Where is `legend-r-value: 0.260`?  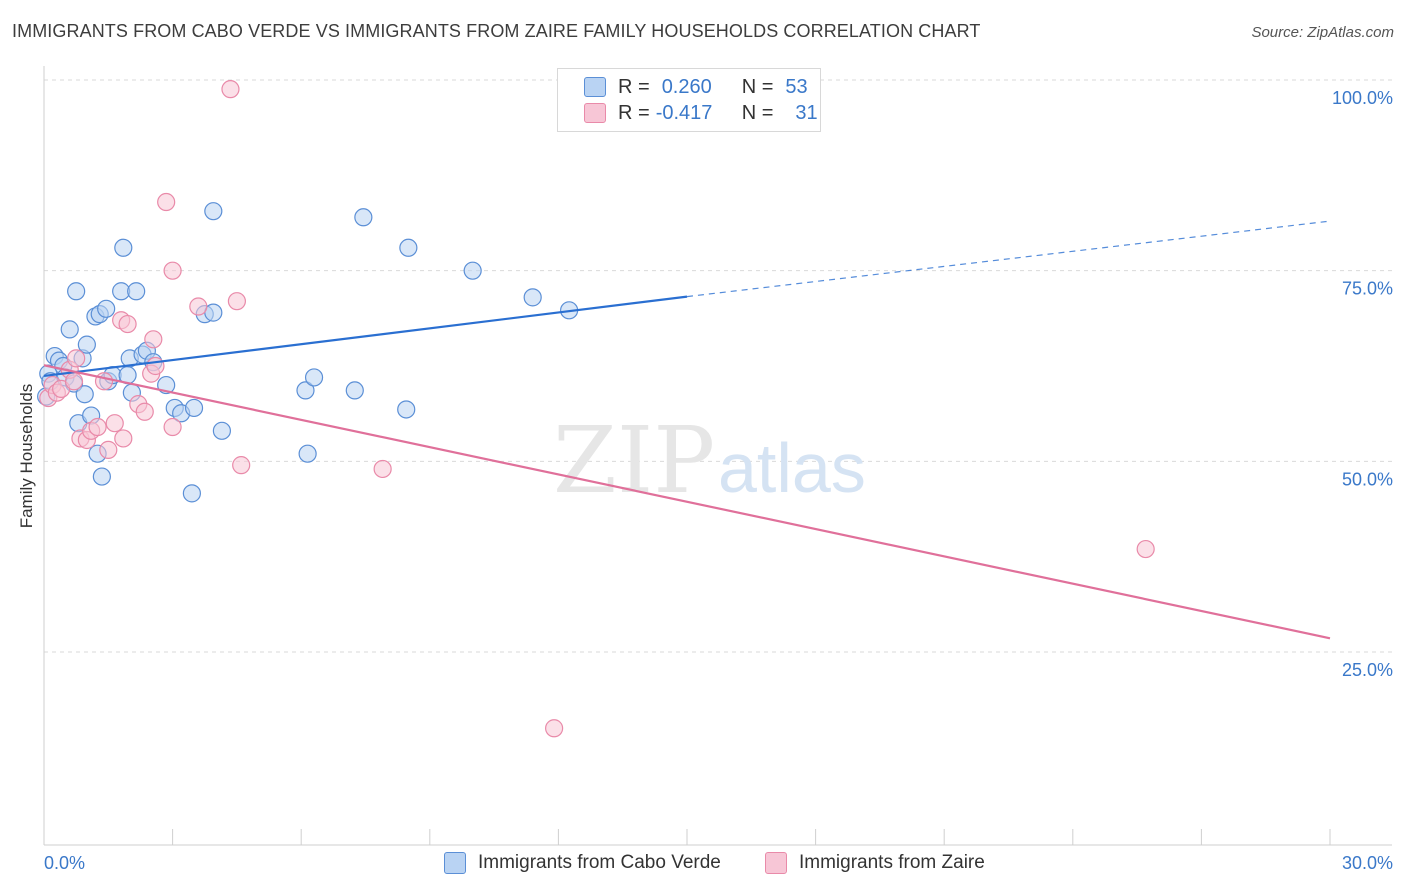 legend-r-value: 0.260 is located at coordinates (686, 86).